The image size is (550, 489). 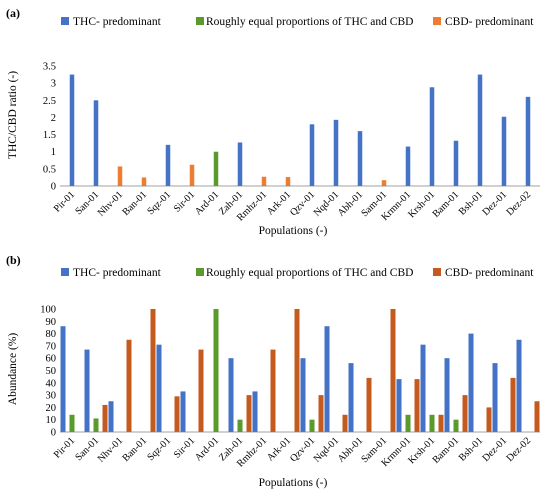 What do you see at coordinates (465, 413) in the screenshot?
I see `bar-b-bam-01-s2` at bounding box center [465, 413].